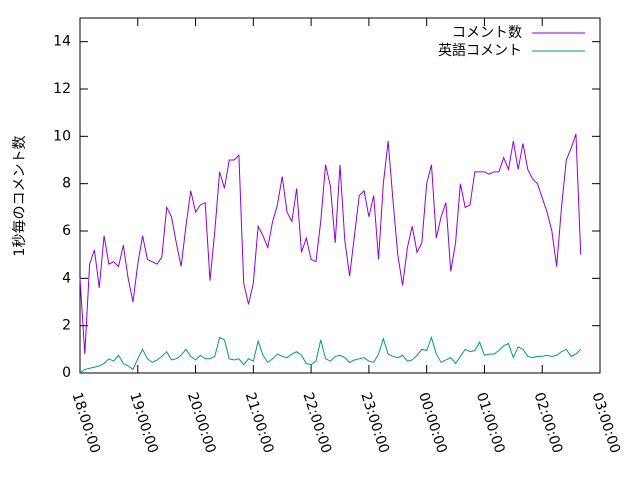 This screenshot has width=640, height=480. I want to click on x-tick-label: 21:00:00, so click(259, 423).